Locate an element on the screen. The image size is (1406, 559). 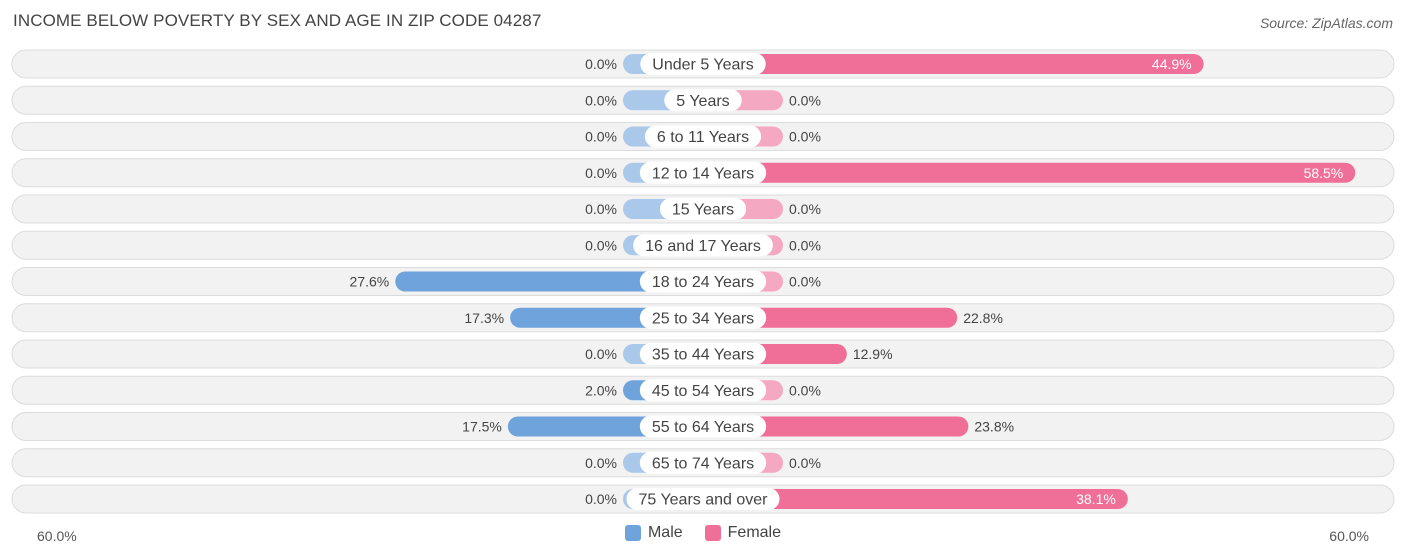
legend-swatch-female is located at coordinates (712, 533).